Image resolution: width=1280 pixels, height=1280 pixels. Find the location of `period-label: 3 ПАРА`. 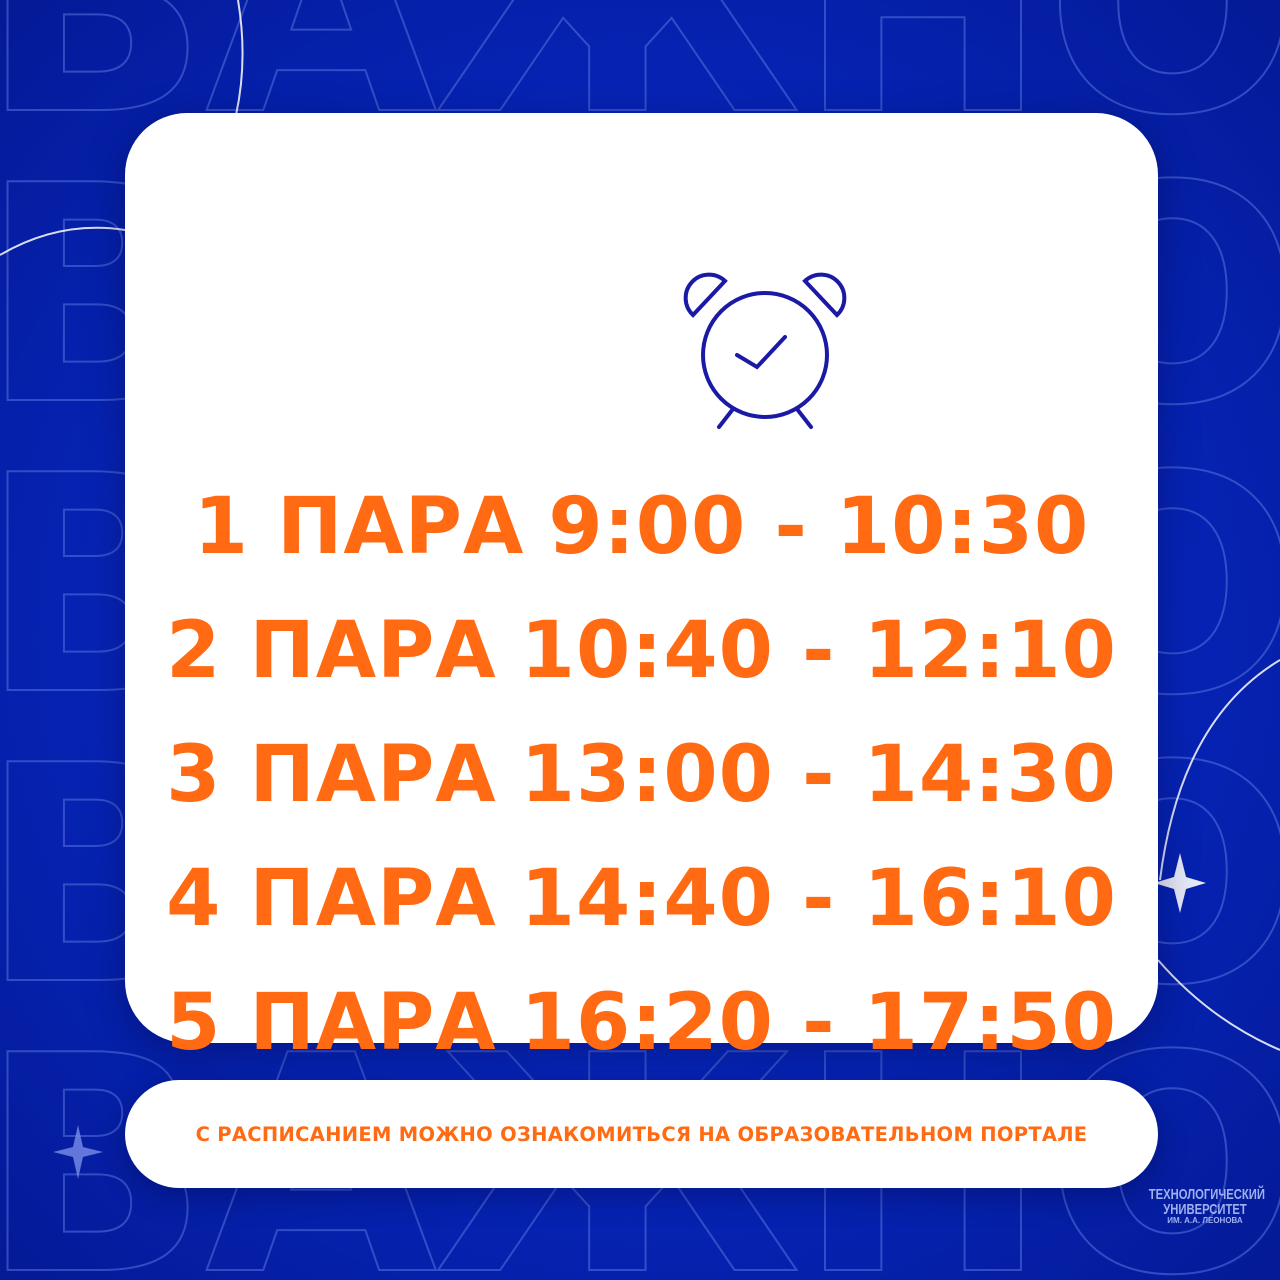

period-label: 3 ПАРА is located at coordinates (331, 775).